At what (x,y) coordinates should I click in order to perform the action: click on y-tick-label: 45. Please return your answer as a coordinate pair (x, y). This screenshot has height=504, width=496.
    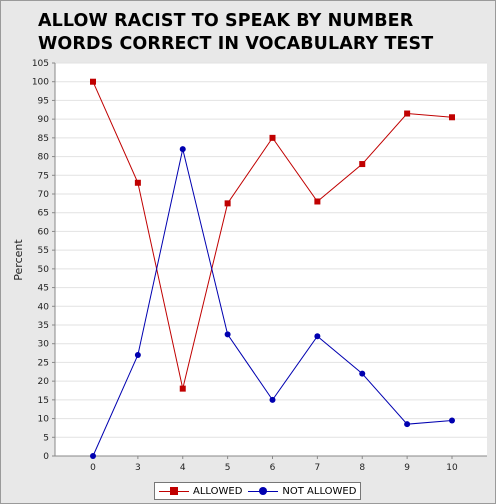
    Looking at the image, I should click on (43, 289).